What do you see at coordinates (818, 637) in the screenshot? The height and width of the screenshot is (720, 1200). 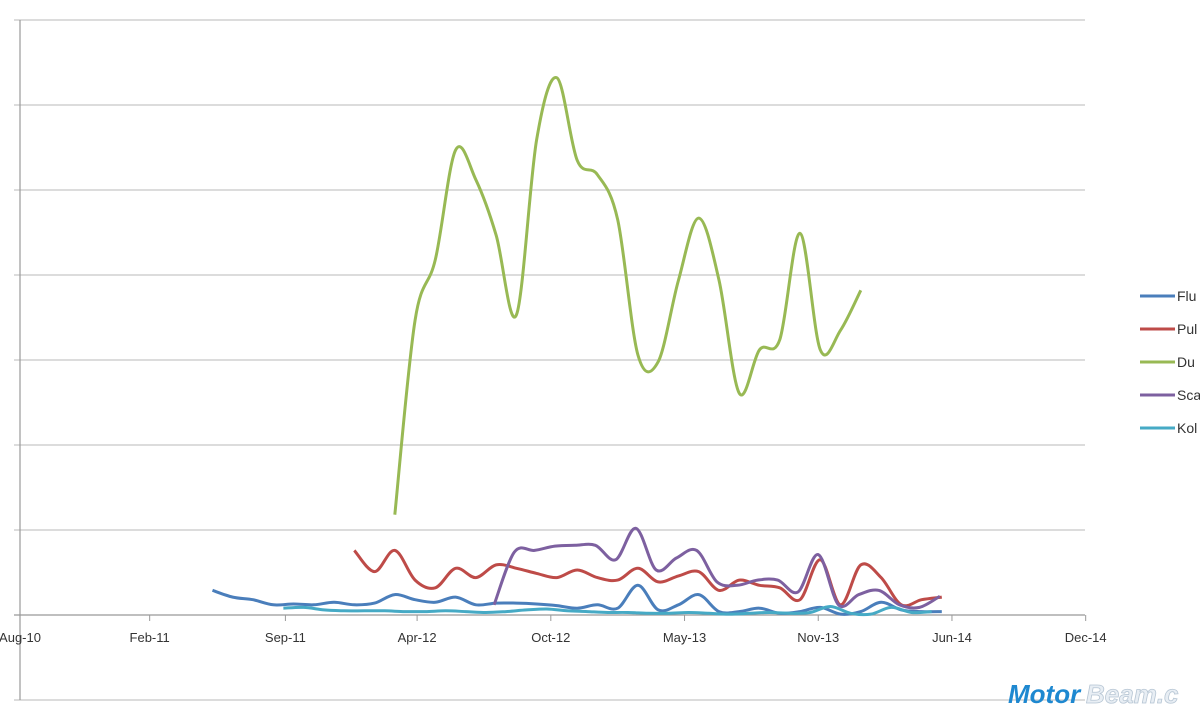 I see `x-tick-label: Nov-13` at bounding box center [818, 637].